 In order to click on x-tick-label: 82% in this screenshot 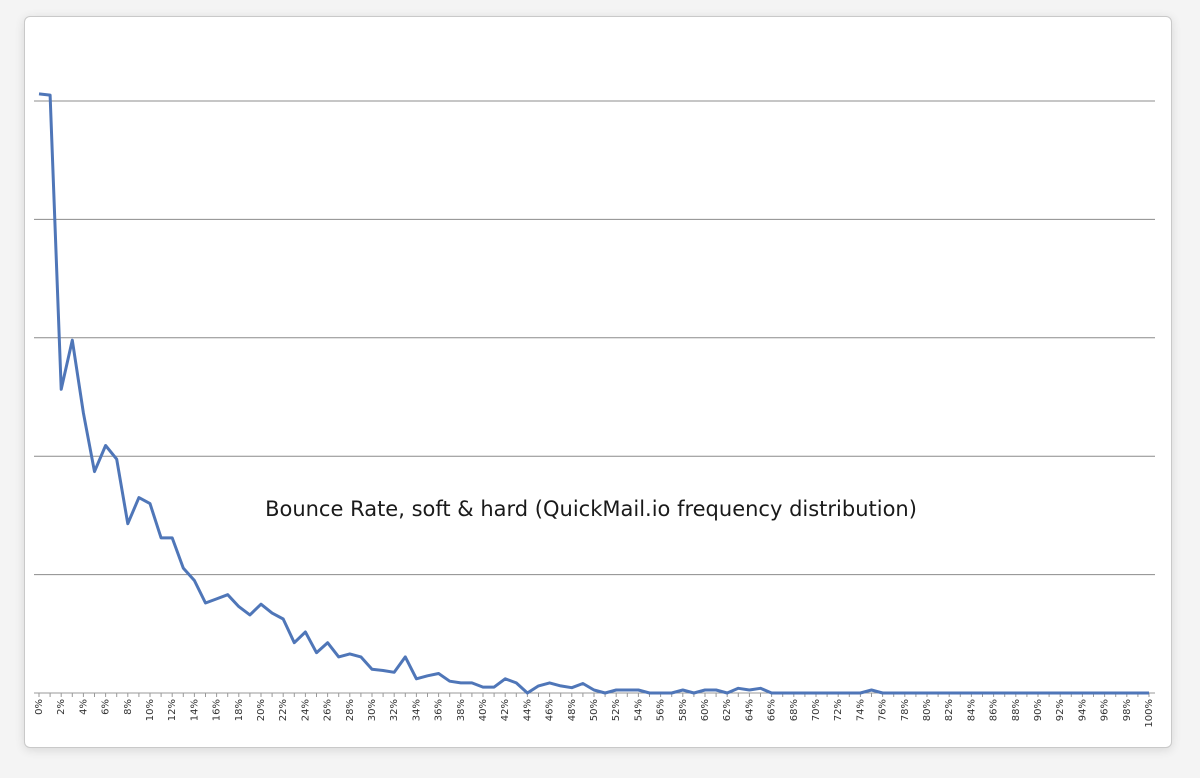, I will do `click(949, 710)`.